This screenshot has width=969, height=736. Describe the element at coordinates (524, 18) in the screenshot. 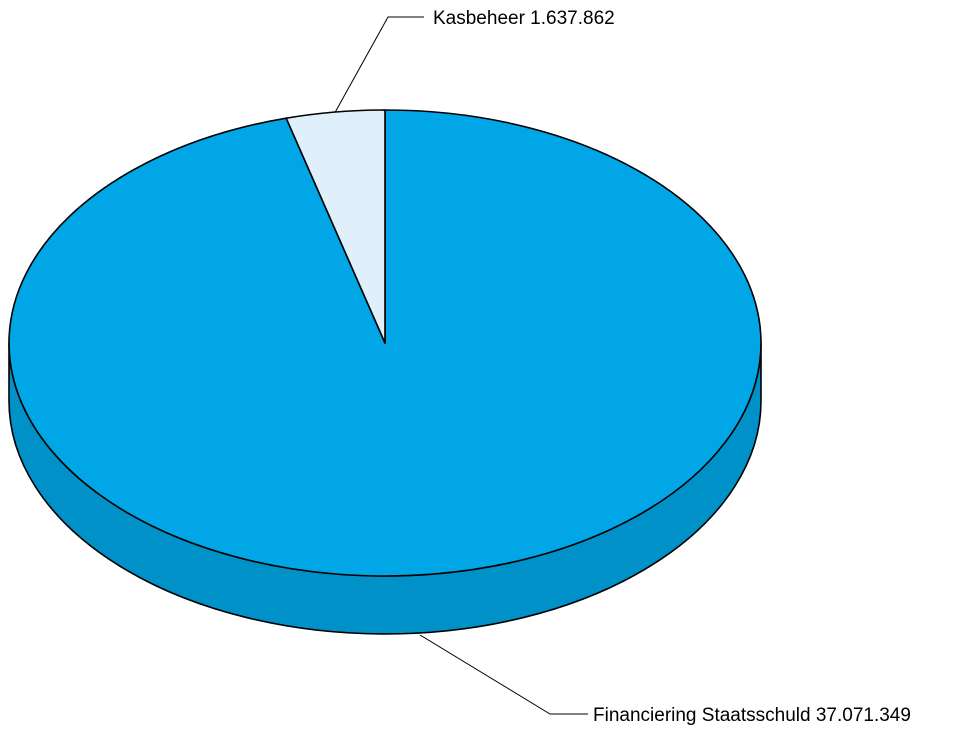

I see `data-label-kasbeheer: Kasbeheer 1.637.862` at that location.